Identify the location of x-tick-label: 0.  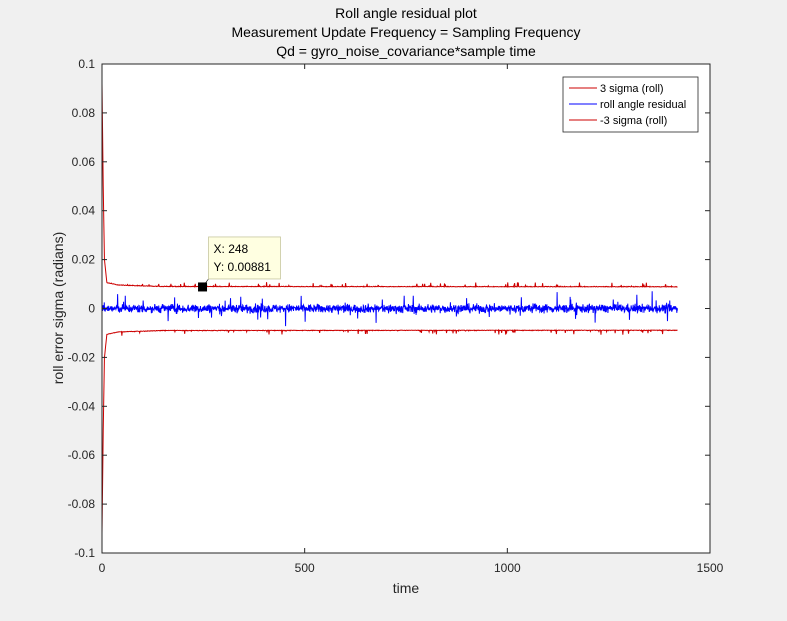
(102, 568).